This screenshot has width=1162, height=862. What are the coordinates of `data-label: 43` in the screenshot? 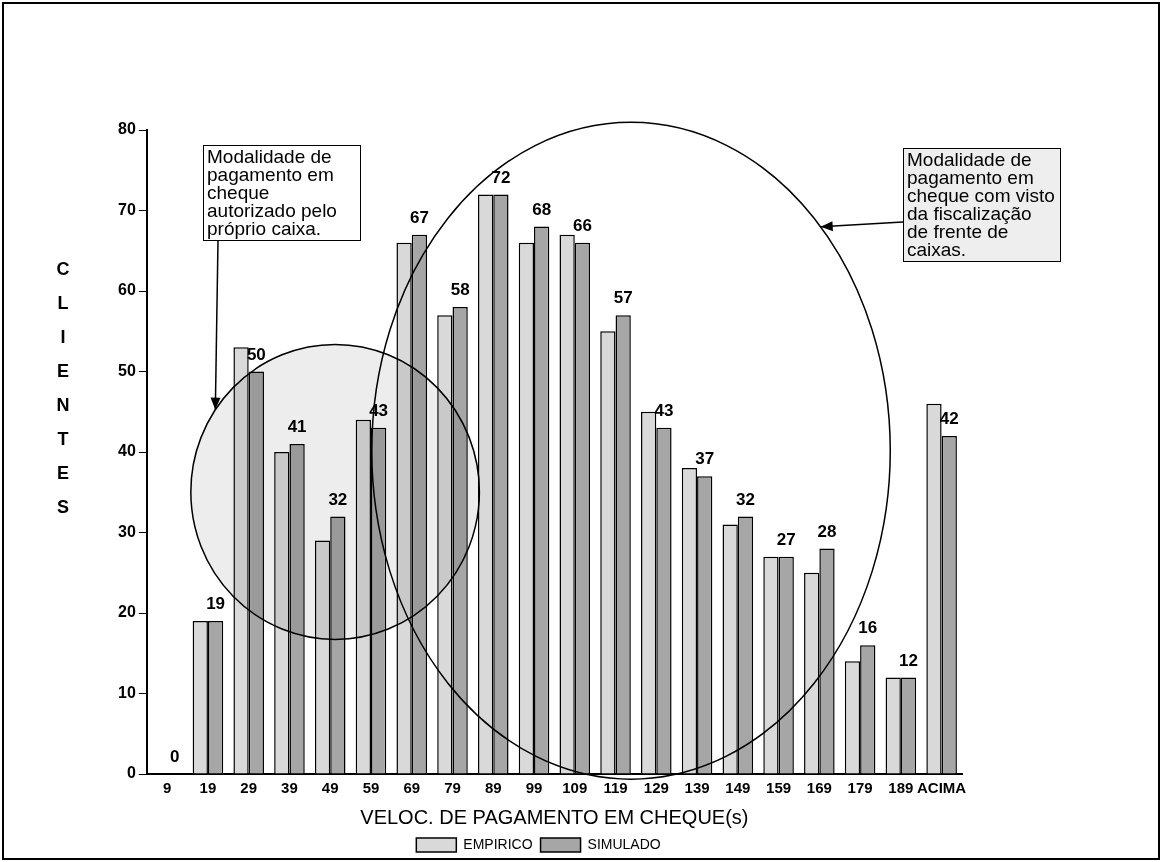 It's located at (664, 411).